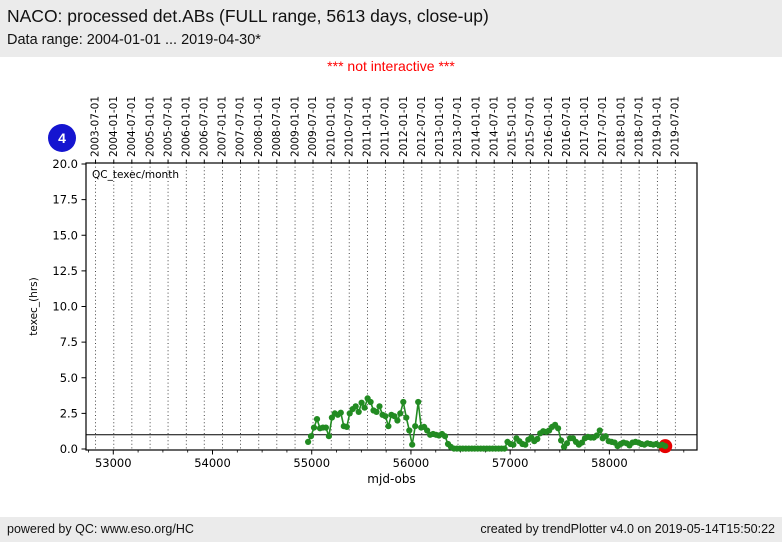 The width and height of the screenshot is (782, 542). What do you see at coordinates (65, 235) in the screenshot?
I see `y-tick-label: 15.0` at bounding box center [65, 235].